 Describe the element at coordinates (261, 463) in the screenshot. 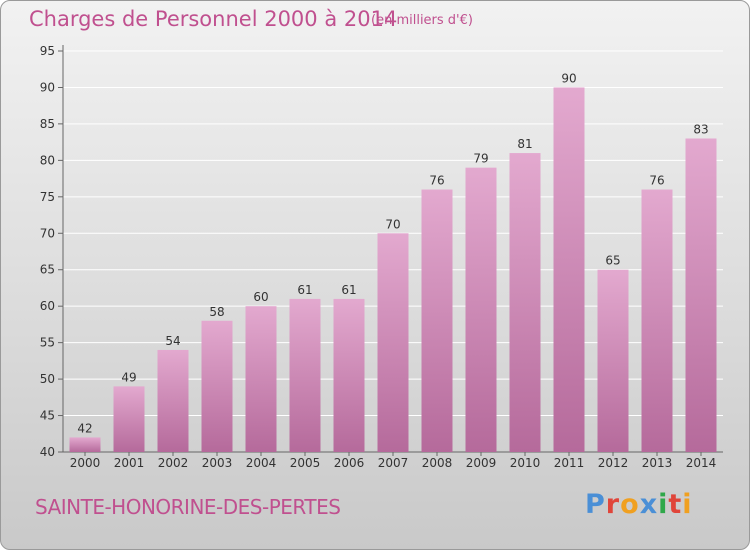

I see `x-tick-label: 2004` at that location.